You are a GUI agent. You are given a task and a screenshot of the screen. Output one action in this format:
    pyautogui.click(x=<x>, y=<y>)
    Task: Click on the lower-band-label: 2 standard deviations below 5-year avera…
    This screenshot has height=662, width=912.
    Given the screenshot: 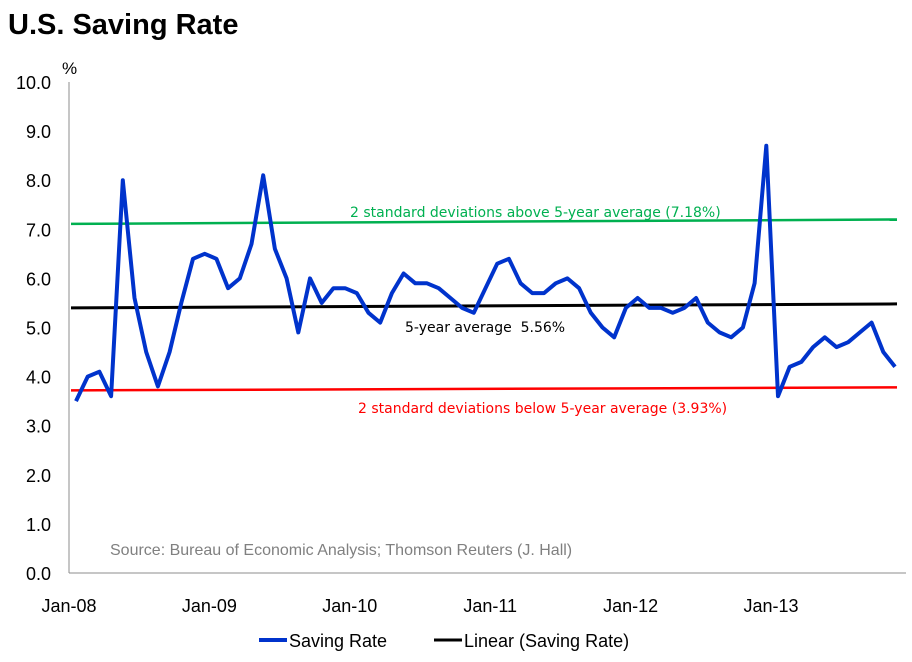 What is the action you would take?
    pyautogui.click(x=542, y=409)
    